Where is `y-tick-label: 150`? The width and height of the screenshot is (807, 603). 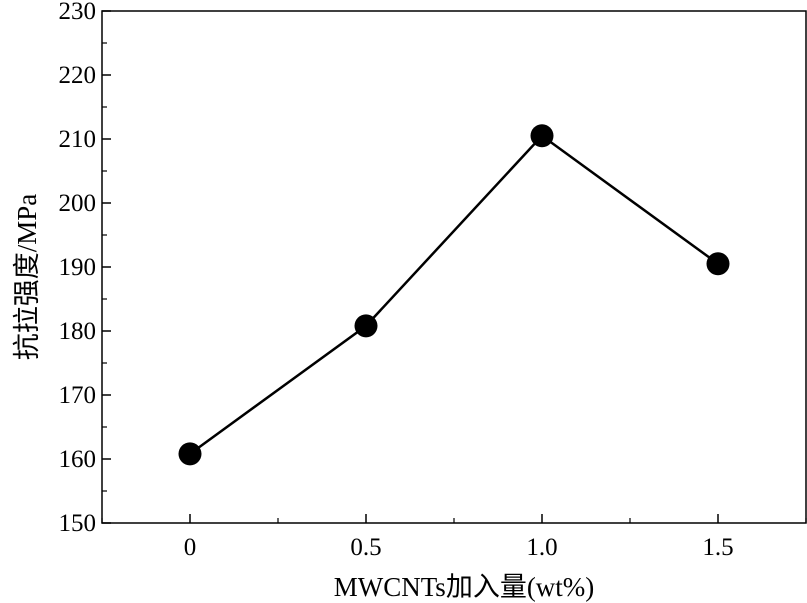
y-tick-label: 150 is located at coordinates (78, 523).